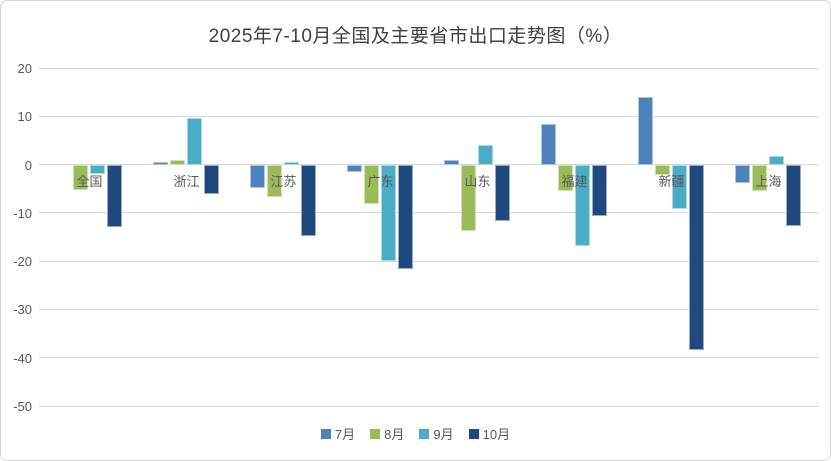 This screenshot has height=461, width=831. What do you see at coordinates (415, 36) in the screenshot?
I see `chart-title: 2025年7-10月全国及主要省市出口走势图（%）` at bounding box center [415, 36].